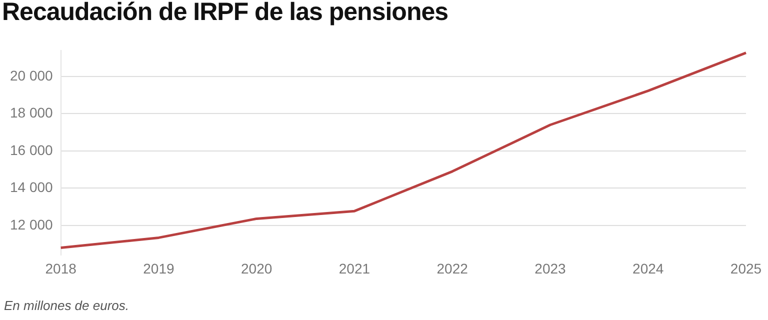 Image resolution: width=768 pixels, height=320 pixels. Describe the element at coordinates (32, 187) in the screenshot. I see `y-tick-label: 14 000` at that location.